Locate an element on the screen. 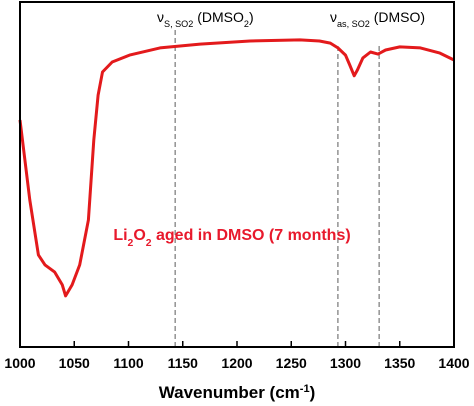 This screenshot has height=406, width=474. chart-label-part: O is located at coordinates (139, 235).